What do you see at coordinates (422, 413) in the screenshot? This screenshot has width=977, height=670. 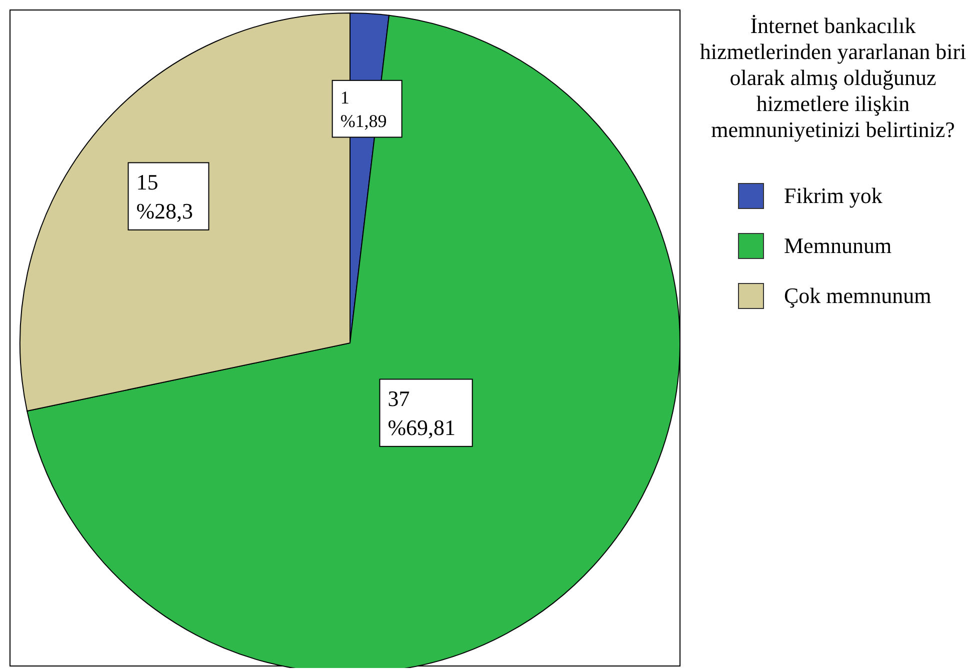 I see `data-label: 37 %69,81` at bounding box center [422, 413].